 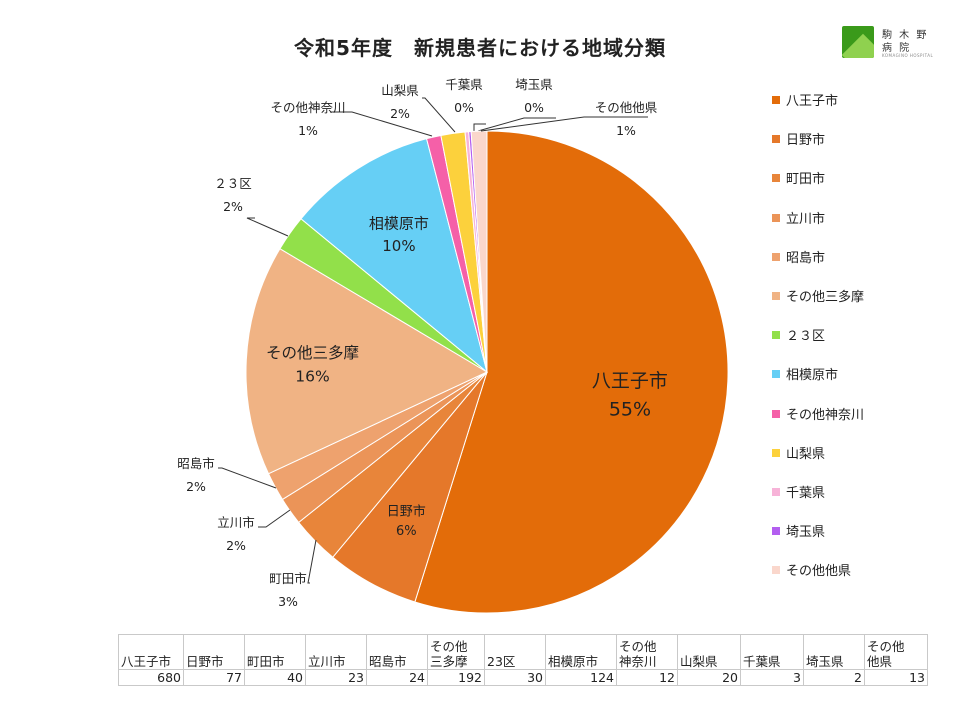 What do you see at coordinates (630, 381) in the screenshot?
I see `slice-label-1: 八王子市` at bounding box center [630, 381].